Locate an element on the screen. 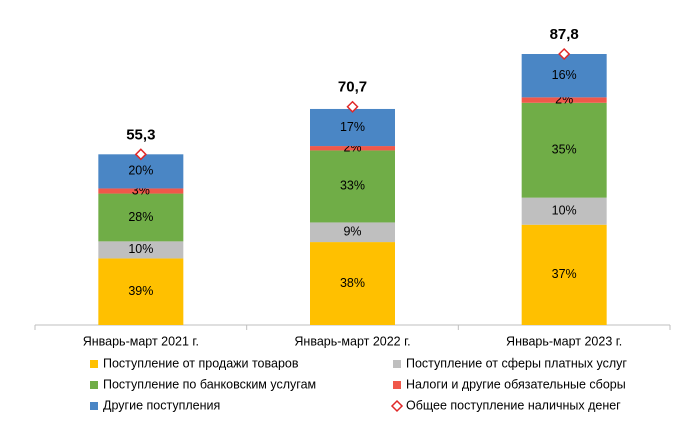 This screenshot has width=680, height=428. legend-label: Другие поступления is located at coordinates (161, 405).